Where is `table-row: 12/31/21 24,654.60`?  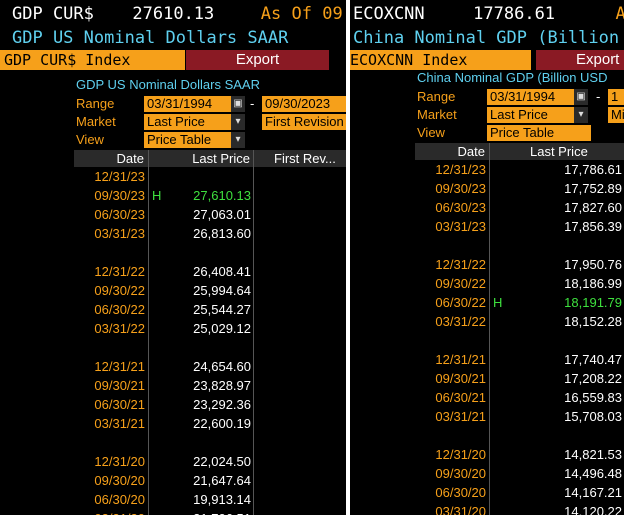
table-row: 12/31/21 24,654.60 is located at coordinates (210, 366).